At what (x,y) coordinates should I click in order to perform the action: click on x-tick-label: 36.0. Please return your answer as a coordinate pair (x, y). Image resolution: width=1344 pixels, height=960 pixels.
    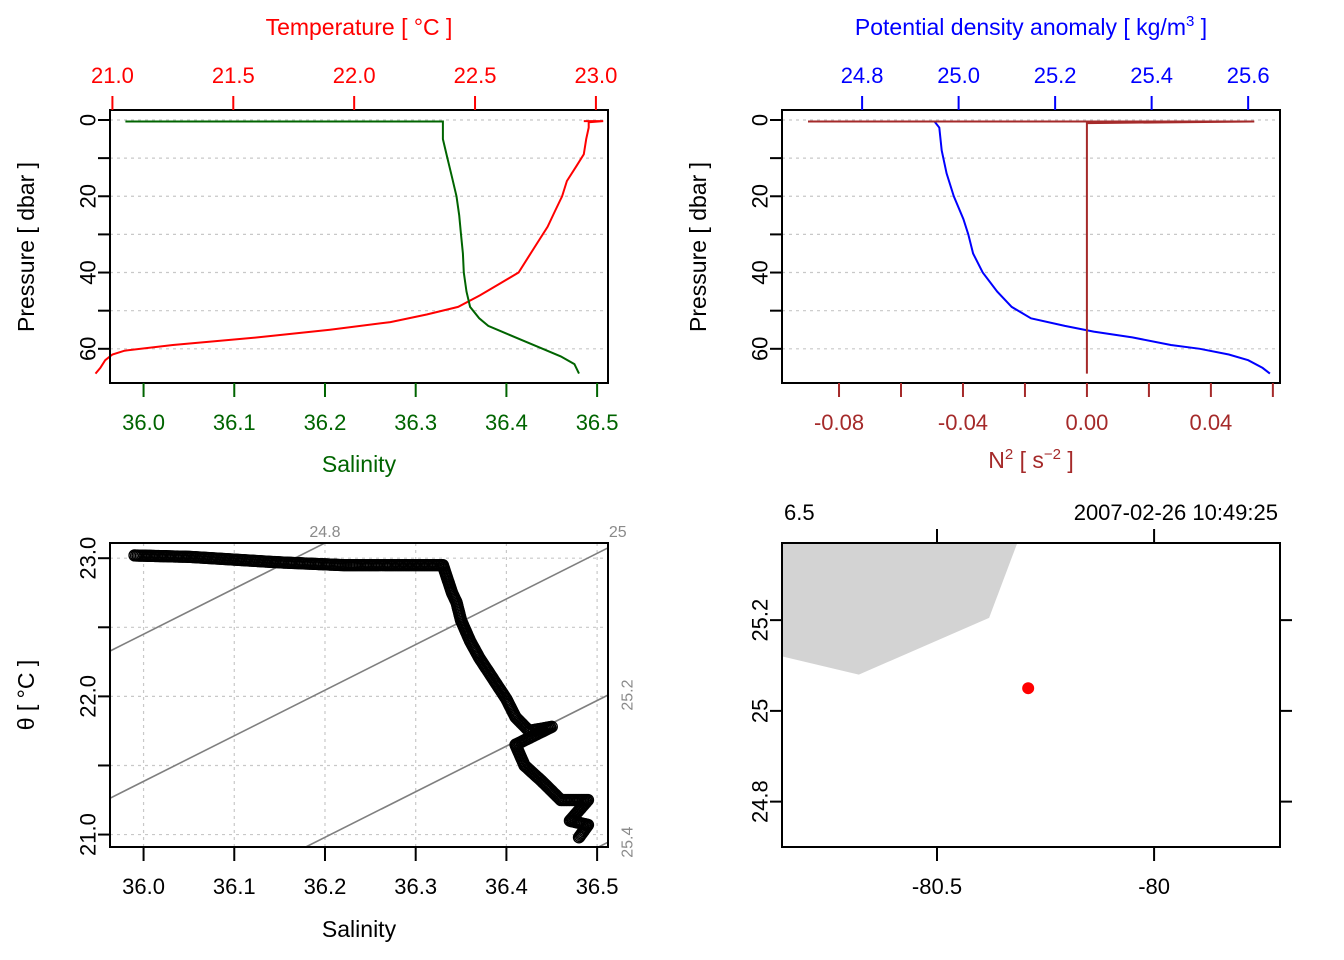
    Looking at the image, I should click on (143, 886).